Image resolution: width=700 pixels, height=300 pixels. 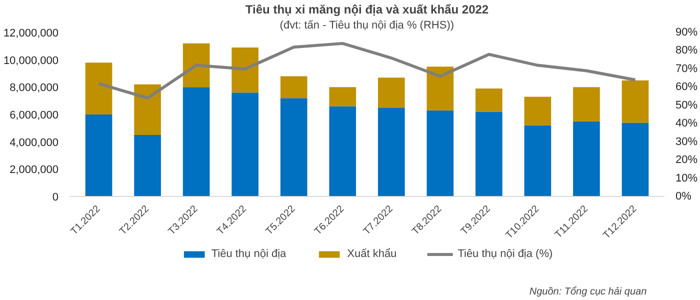 What do you see at coordinates (687, 178) in the screenshot?
I see `y2-tick-label: 10%` at bounding box center [687, 178].